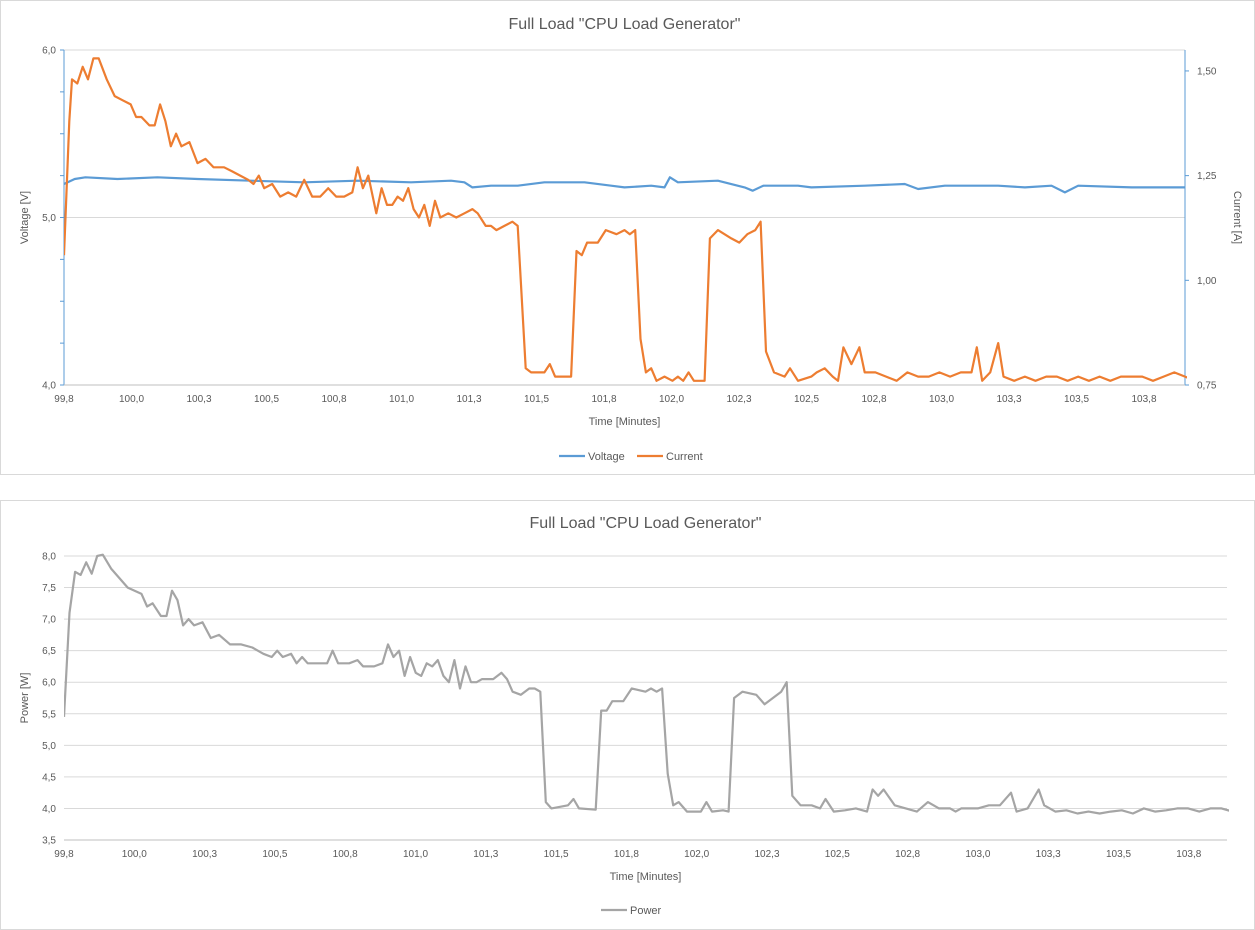 The width and height of the screenshot is (1255, 930). What do you see at coordinates (25, 698) in the screenshot?
I see `y-axis-title: Power [W]` at bounding box center [25, 698].